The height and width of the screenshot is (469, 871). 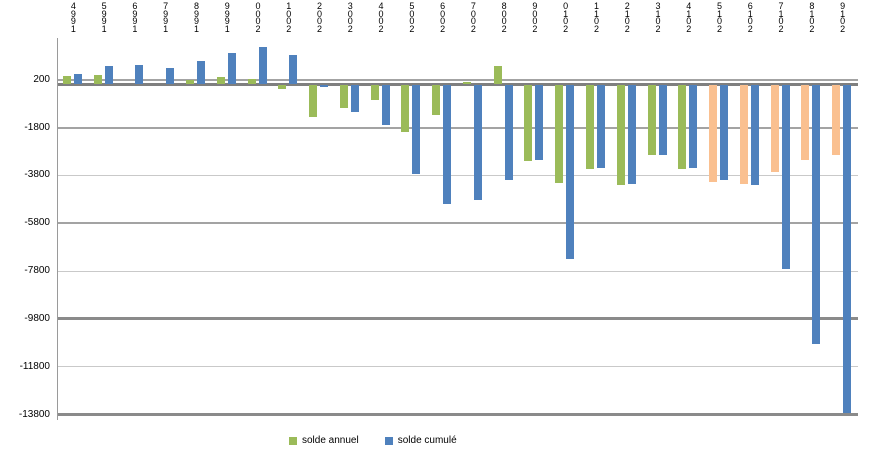 What do you see at coordinates (313, 100) in the screenshot?
I see `bar-solde-annuel-2002` at bounding box center [313, 100].